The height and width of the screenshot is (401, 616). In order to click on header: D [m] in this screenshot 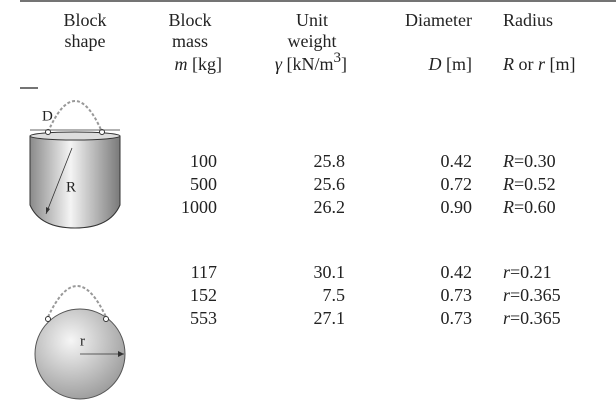, I will do `click(450, 64)`.